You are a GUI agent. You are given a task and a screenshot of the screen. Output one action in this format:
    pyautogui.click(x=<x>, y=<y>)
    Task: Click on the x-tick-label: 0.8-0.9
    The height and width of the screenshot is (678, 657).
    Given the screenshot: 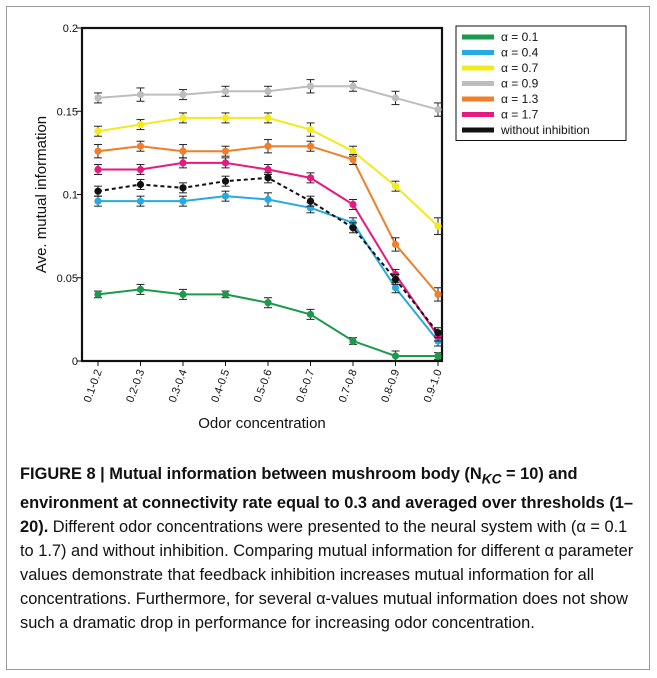 What is the action you would take?
    pyautogui.click(x=390, y=386)
    